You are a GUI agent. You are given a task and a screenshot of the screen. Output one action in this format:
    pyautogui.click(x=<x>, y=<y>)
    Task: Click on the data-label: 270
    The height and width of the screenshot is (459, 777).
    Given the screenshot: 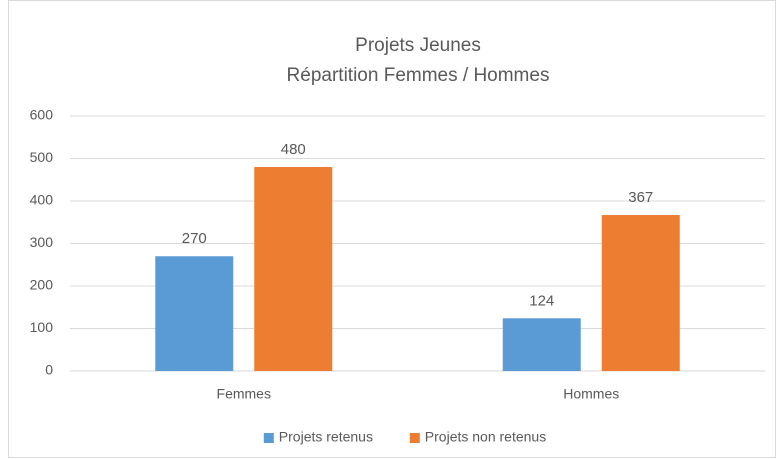 What is the action you would take?
    pyautogui.click(x=194, y=238)
    